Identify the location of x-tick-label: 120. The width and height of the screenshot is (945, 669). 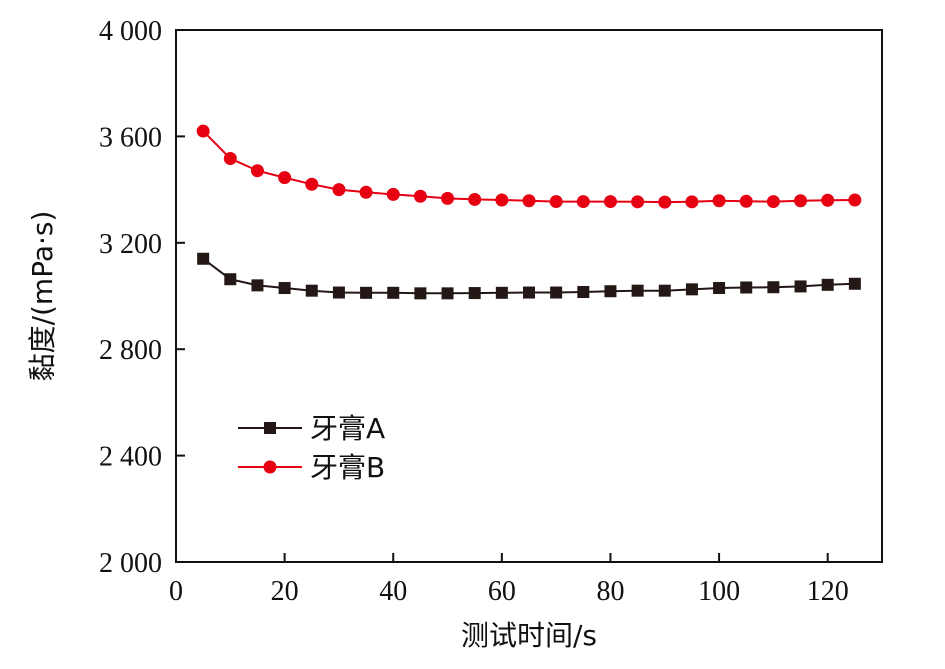
(828, 591).